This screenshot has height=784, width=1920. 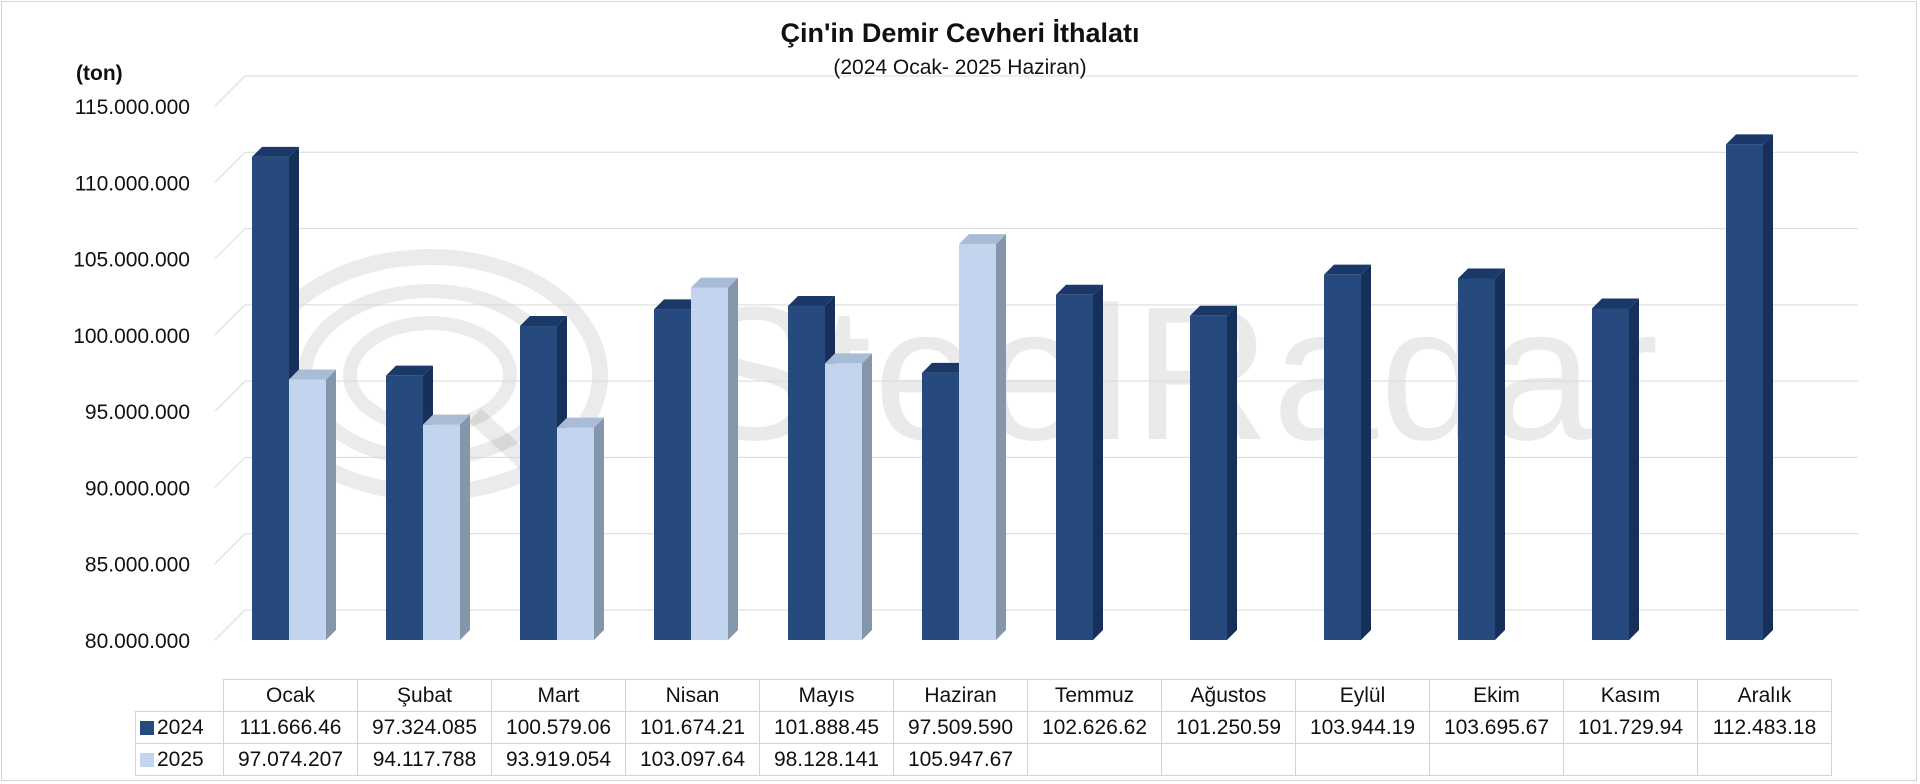 I want to click on series-name: 2024, so click(x=180, y=727).